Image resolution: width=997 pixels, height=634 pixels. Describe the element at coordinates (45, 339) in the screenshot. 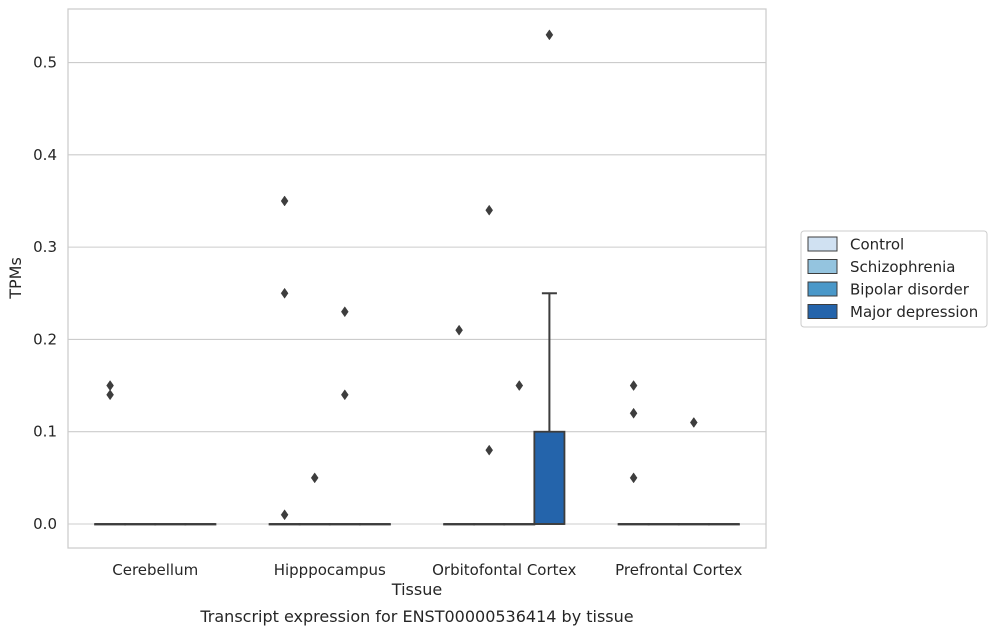

I see `y-tick-label: 0.2` at that location.